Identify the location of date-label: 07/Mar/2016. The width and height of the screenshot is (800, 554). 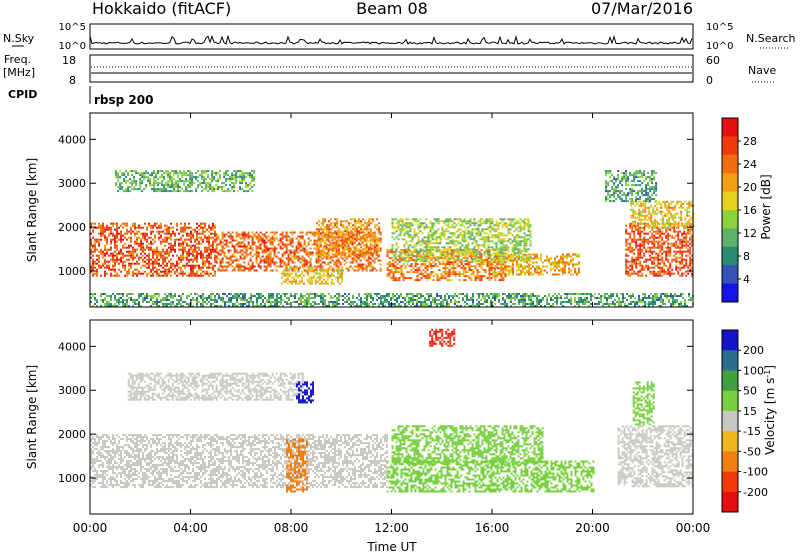
(642, 9).